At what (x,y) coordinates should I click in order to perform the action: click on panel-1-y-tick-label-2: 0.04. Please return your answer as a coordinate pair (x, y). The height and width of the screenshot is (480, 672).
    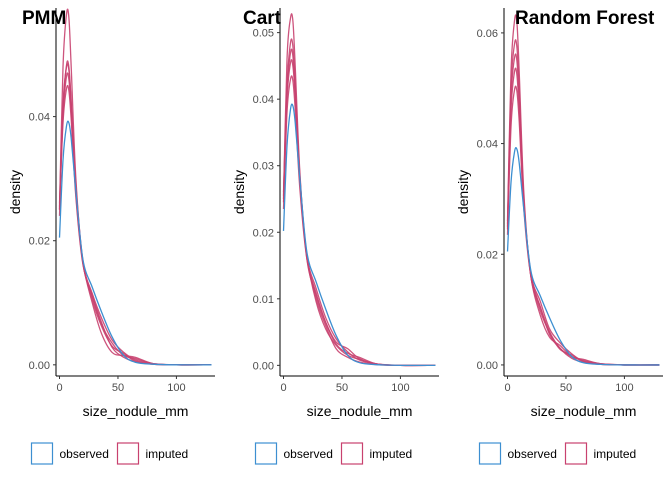
    Looking at the image, I should click on (39, 118).